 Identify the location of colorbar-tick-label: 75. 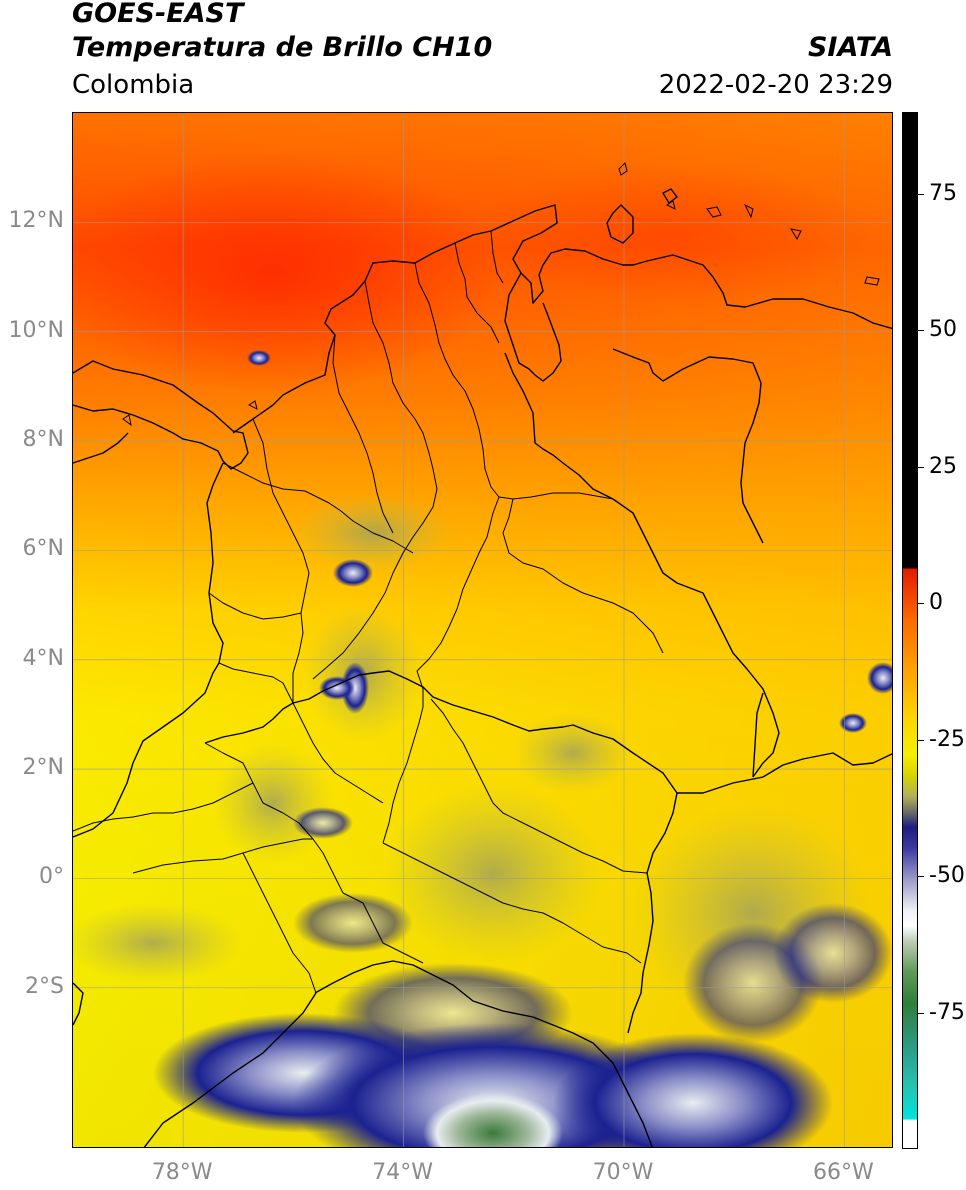
(943, 193).